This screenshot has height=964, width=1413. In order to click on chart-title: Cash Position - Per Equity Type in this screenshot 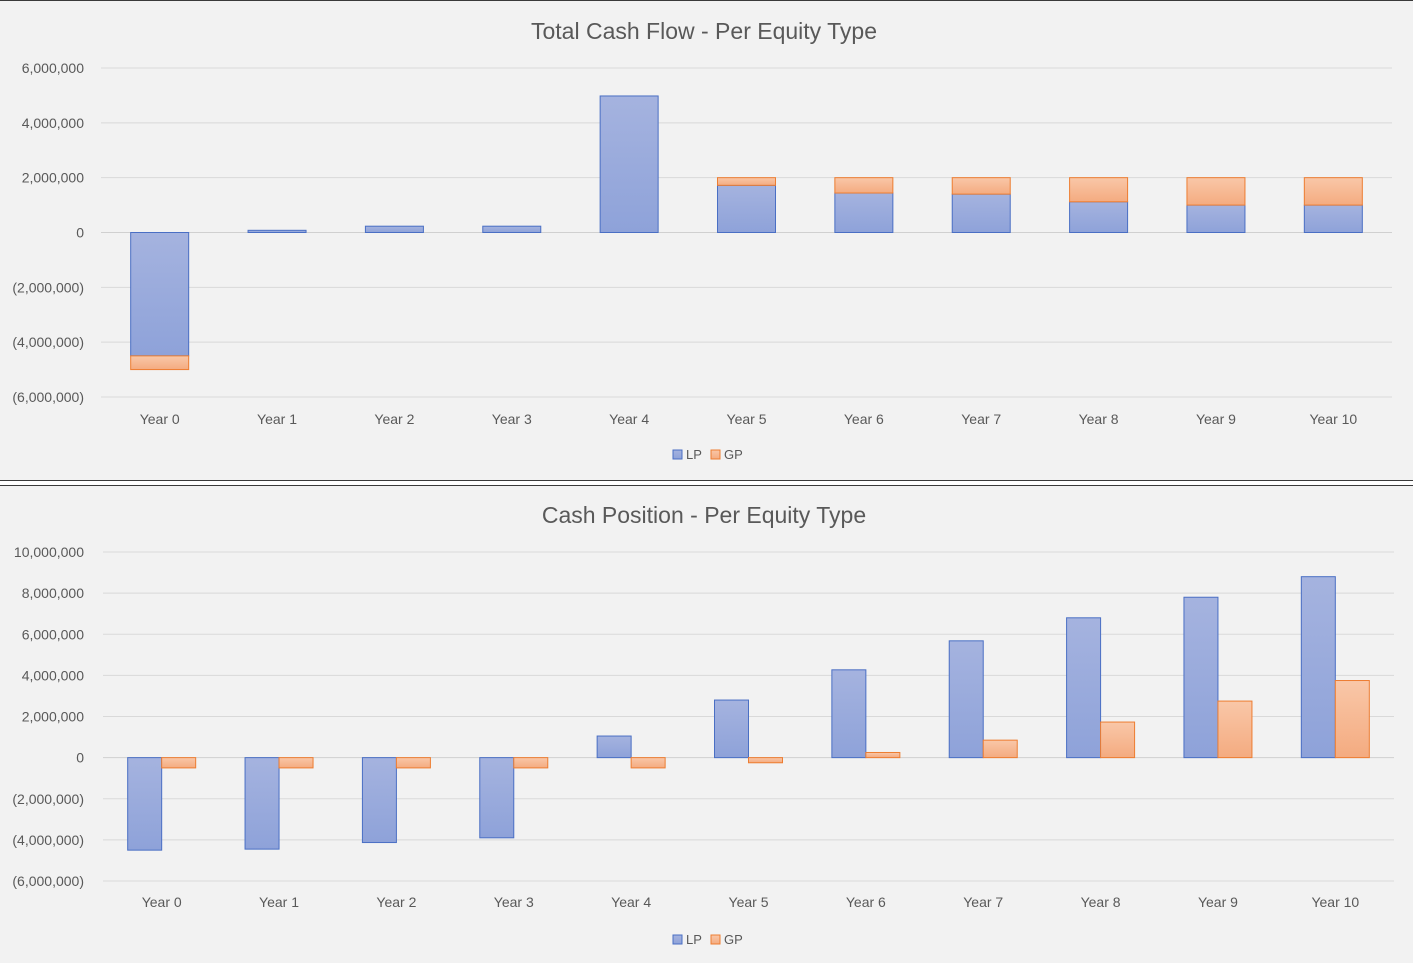, I will do `click(704, 515)`.